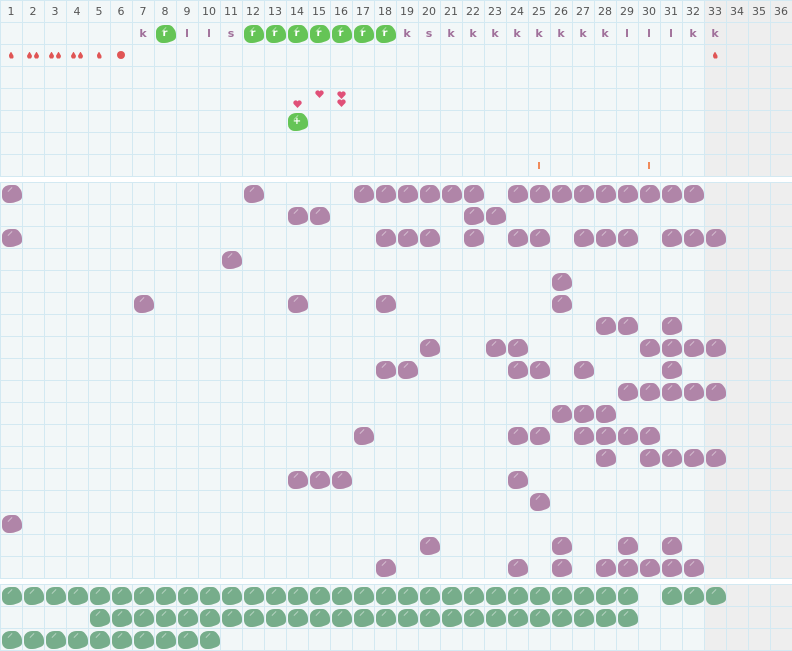  I want to click on column-header: 3, so click(55, 11).